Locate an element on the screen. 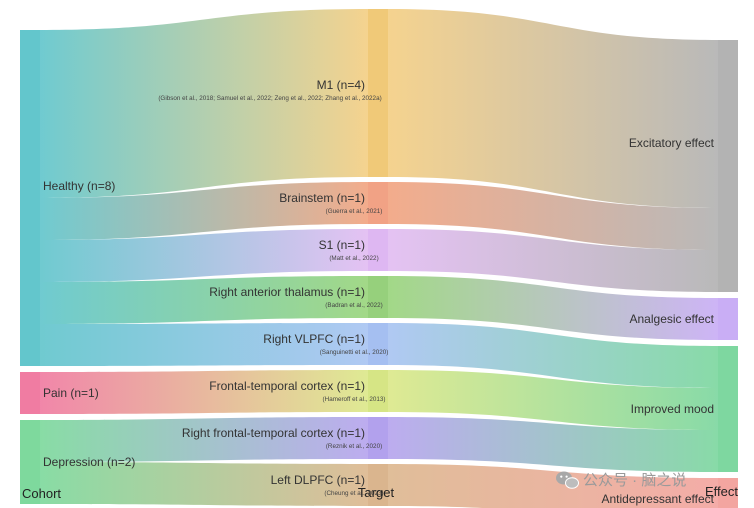 This screenshot has width=754, height=508. cohort-axis-label: Cohort is located at coordinates (41, 493).